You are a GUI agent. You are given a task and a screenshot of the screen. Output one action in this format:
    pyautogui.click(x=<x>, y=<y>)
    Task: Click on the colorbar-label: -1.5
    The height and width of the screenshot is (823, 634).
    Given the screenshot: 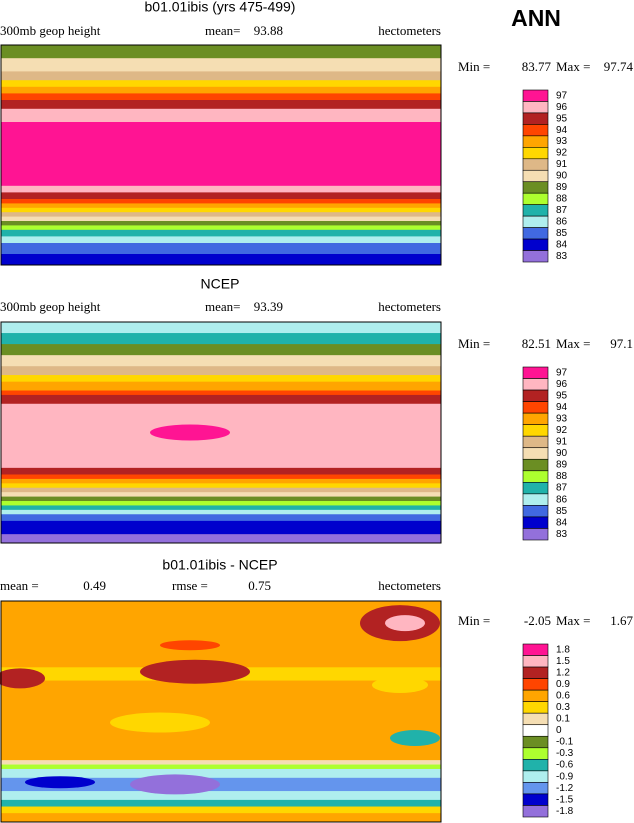 What is the action you would take?
    pyautogui.click(x=565, y=799)
    